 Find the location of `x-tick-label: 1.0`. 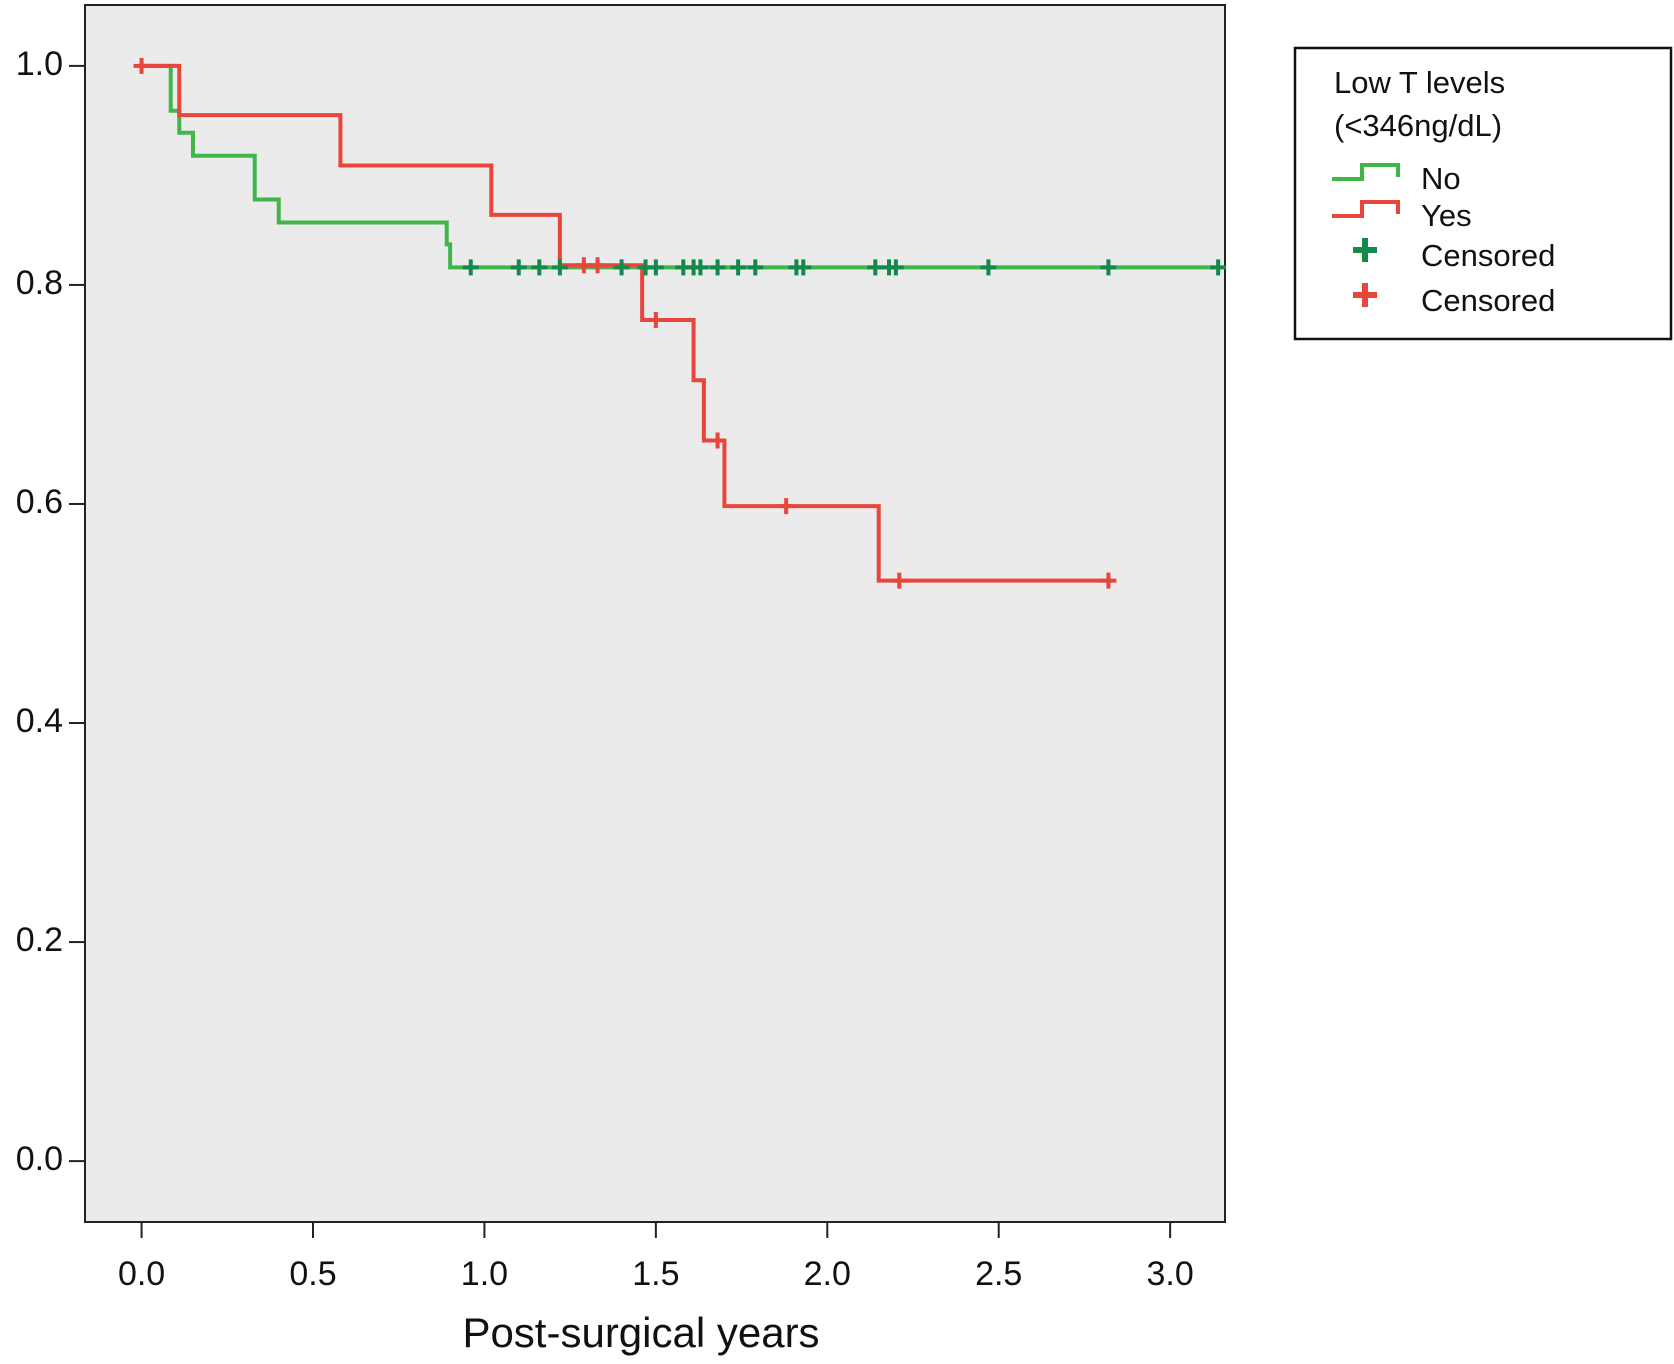

x-tick-label: 1.0 is located at coordinates (484, 1274).